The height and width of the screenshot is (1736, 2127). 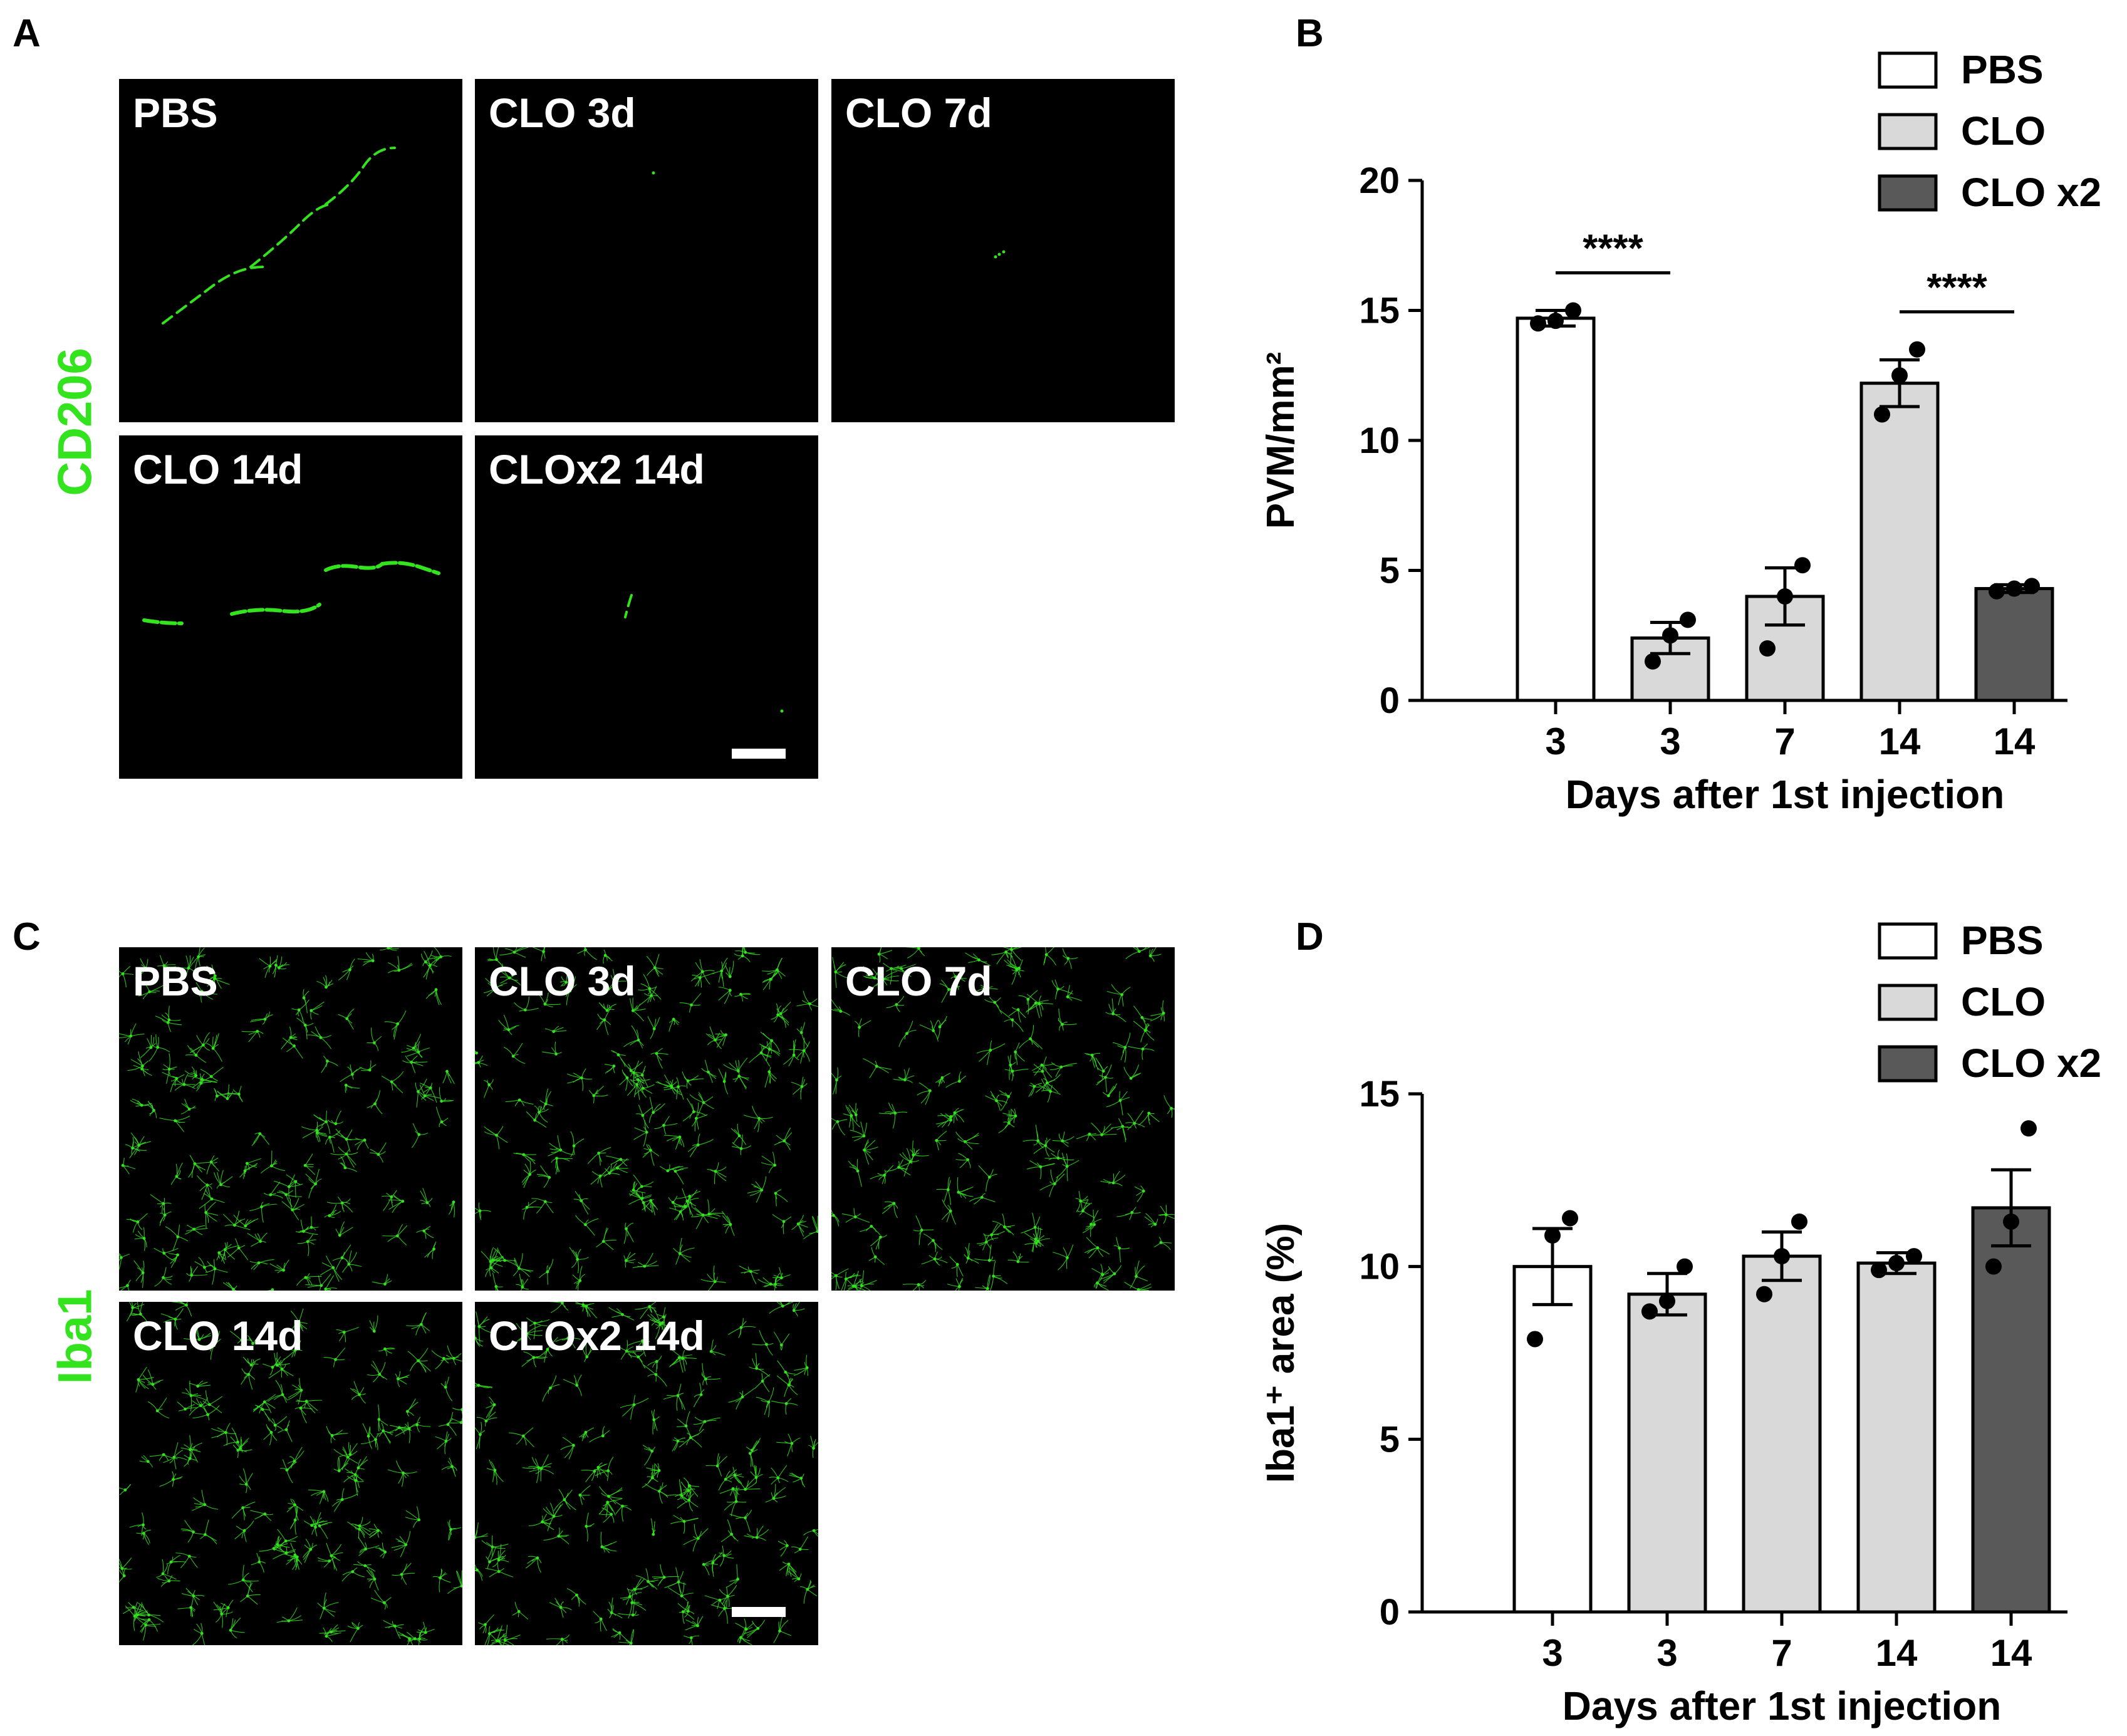 I want to click on cell-body, so click(x=556, y=1158).